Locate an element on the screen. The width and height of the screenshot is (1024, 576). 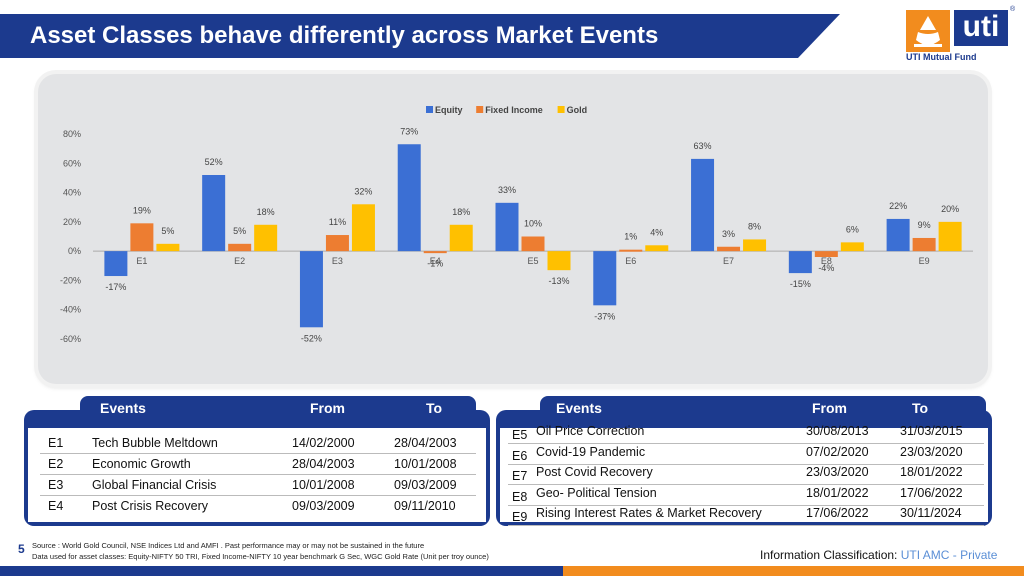
data-label: 73% is located at coordinates (409, 131).